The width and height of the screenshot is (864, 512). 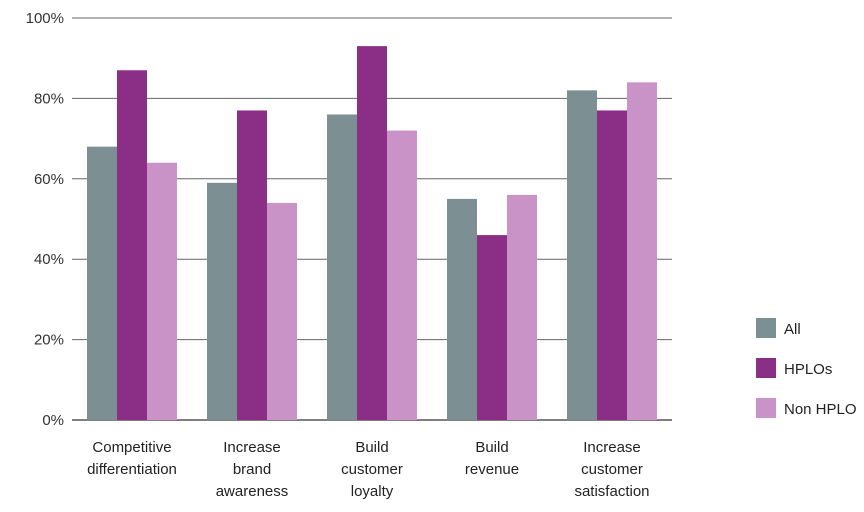 I want to click on y-tick-label: 80%, so click(x=49, y=98).